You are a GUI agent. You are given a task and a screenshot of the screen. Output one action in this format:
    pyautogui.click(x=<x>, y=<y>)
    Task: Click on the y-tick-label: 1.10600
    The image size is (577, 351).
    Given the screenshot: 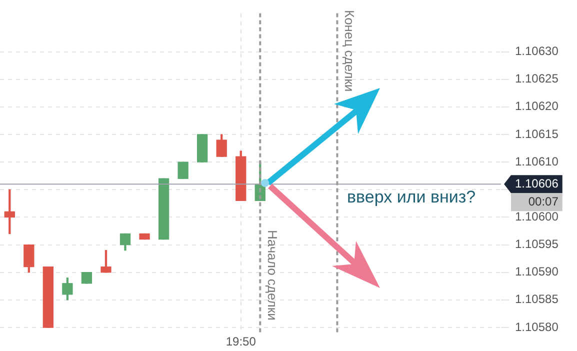 What is the action you would take?
    pyautogui.click(x=537, y=217)
    